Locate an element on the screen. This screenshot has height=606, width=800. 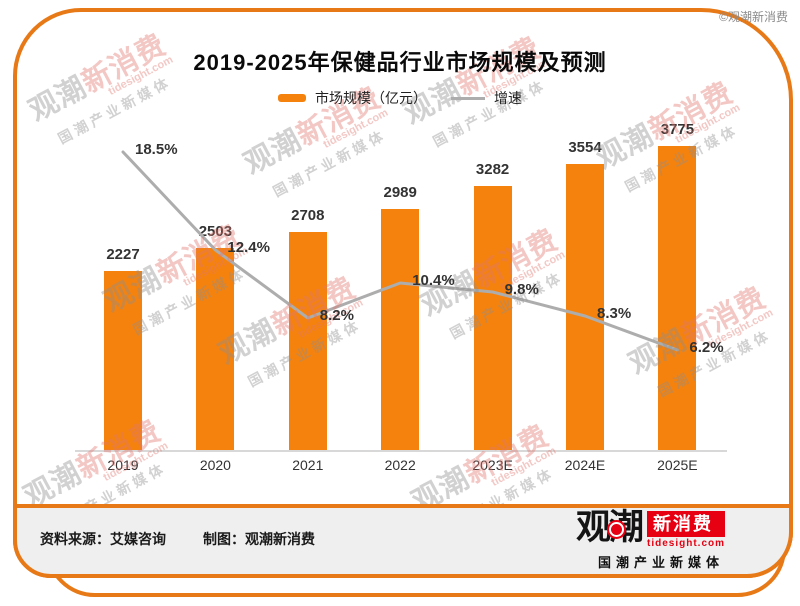
bar-2025E is located at coordinates (677, 298).